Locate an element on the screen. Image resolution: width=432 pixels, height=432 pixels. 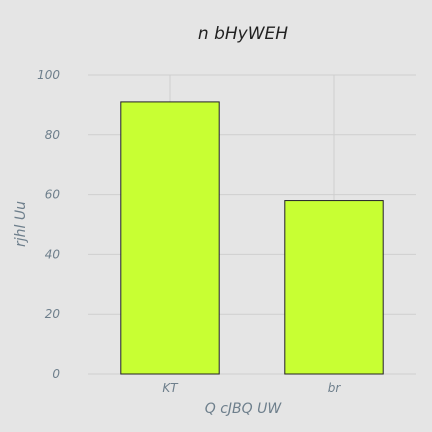
y-tick-label: 80 is located at coordinates (53, 135).